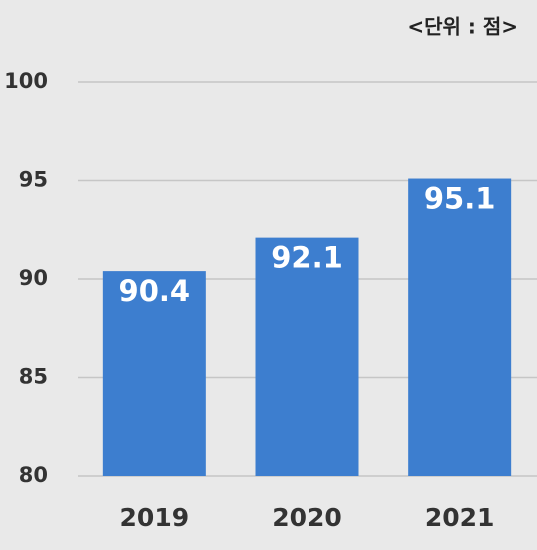 This screenshot has width=537, height=550. Describe the element at coordinates (155, 291) in the screenshot. I see `value-label: 90.4` at that location.